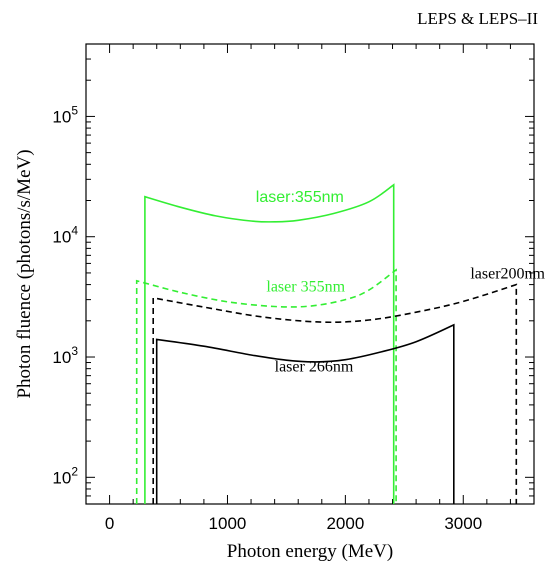 Image resolution: width=548 pixels, height=567 pixels. What do you see at coordinates (65, 355) in the screenshot?
I see `y-tick-label: 10³` at bounding box center [65, 355].